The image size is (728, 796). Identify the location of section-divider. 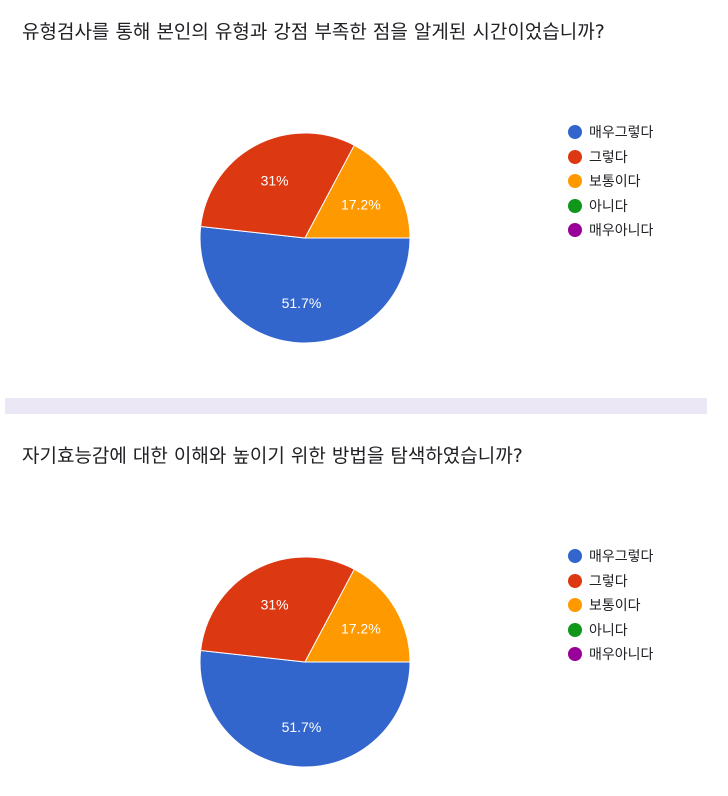
(356, 406).